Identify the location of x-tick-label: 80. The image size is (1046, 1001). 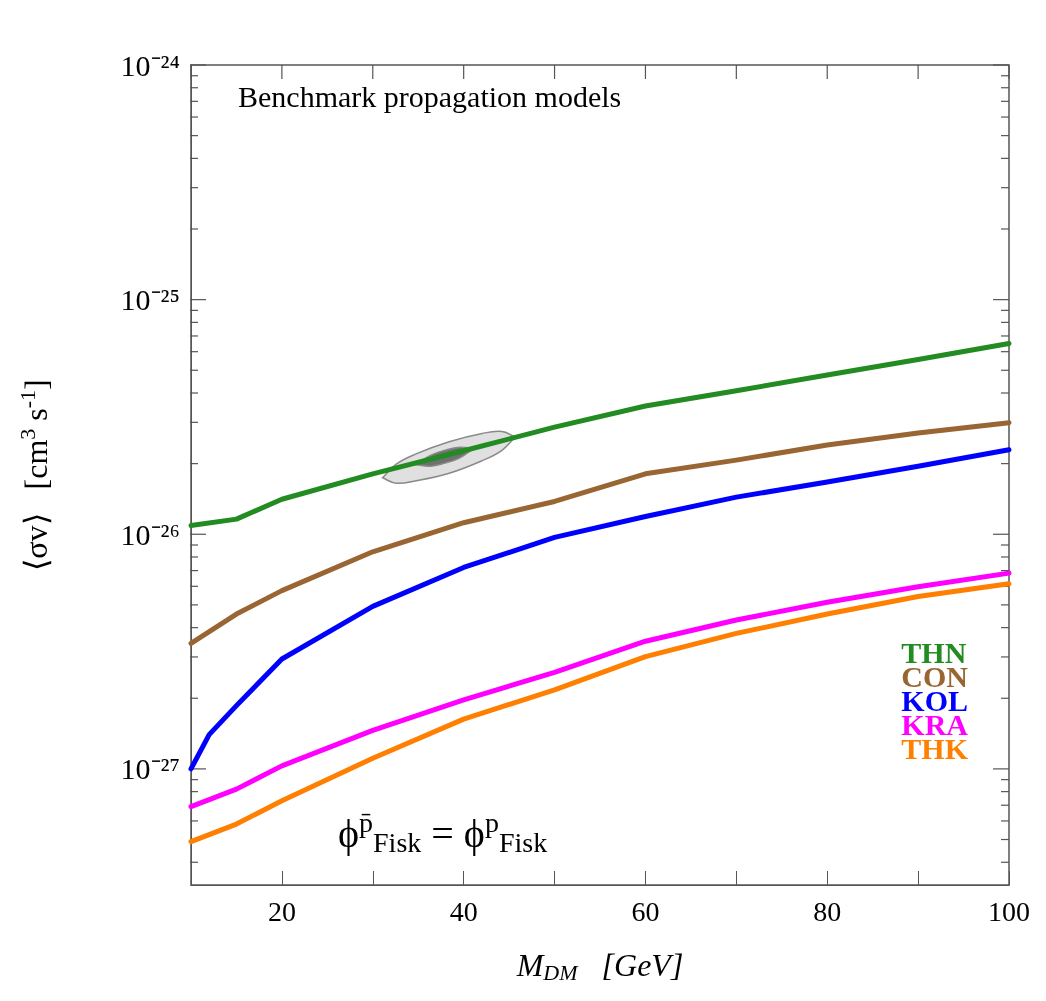
(827, 911).